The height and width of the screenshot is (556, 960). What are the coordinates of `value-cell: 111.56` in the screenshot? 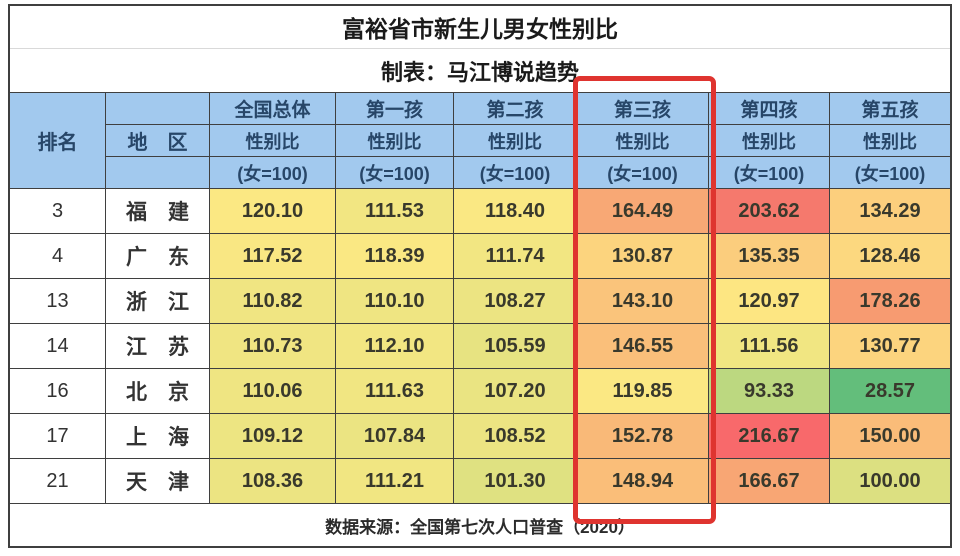 It's located at (769, 346).